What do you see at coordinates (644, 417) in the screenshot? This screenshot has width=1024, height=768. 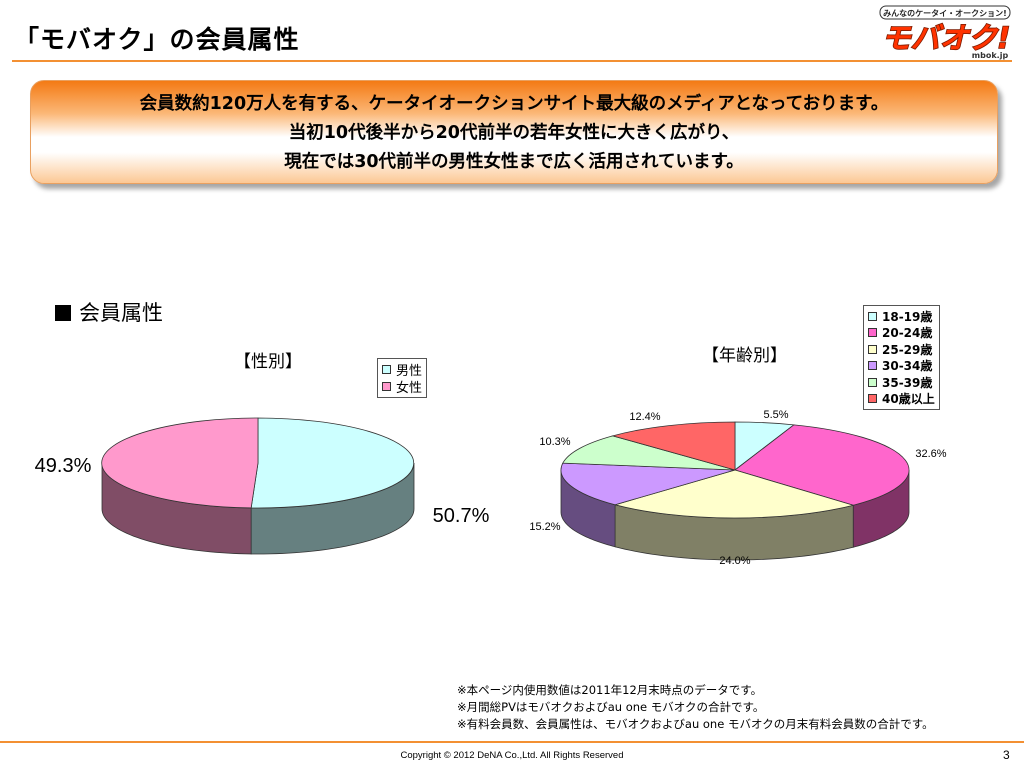 I see `age-data-label: 12.4%` at bounding box center [644, 417].